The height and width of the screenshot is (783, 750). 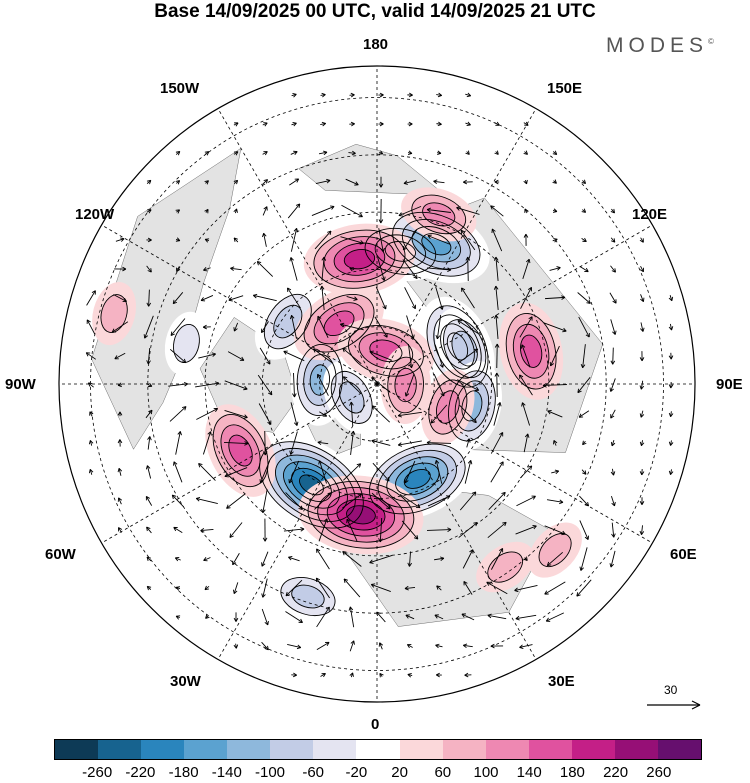 I want to click on brand-text: MODES, so click(x=657, y=45).